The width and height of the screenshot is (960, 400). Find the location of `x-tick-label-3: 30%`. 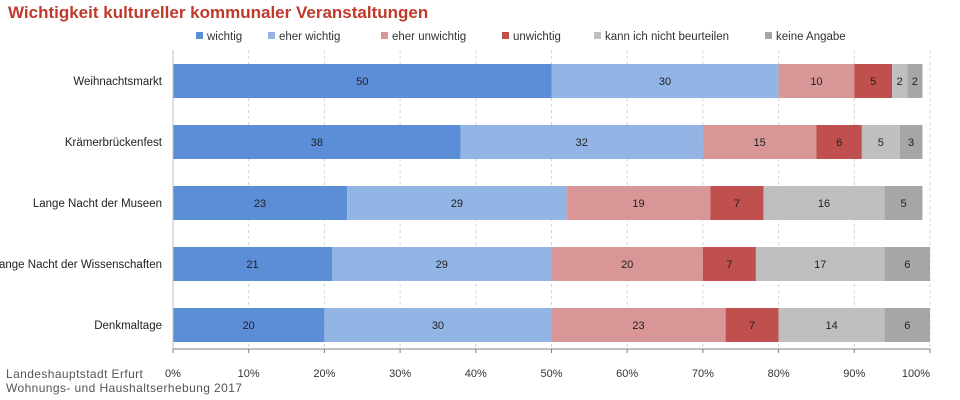

x-tick-label-3: 30% is located at coordinates (400, 374).